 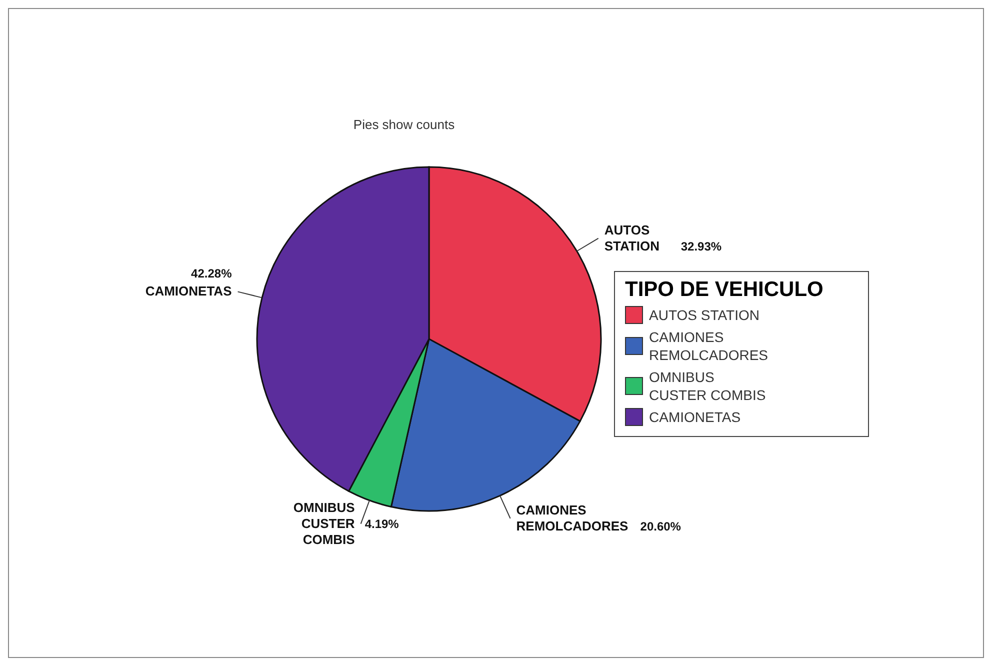 I want to click on legend-label: AUTOS STATION, so click(x=704, y=315).